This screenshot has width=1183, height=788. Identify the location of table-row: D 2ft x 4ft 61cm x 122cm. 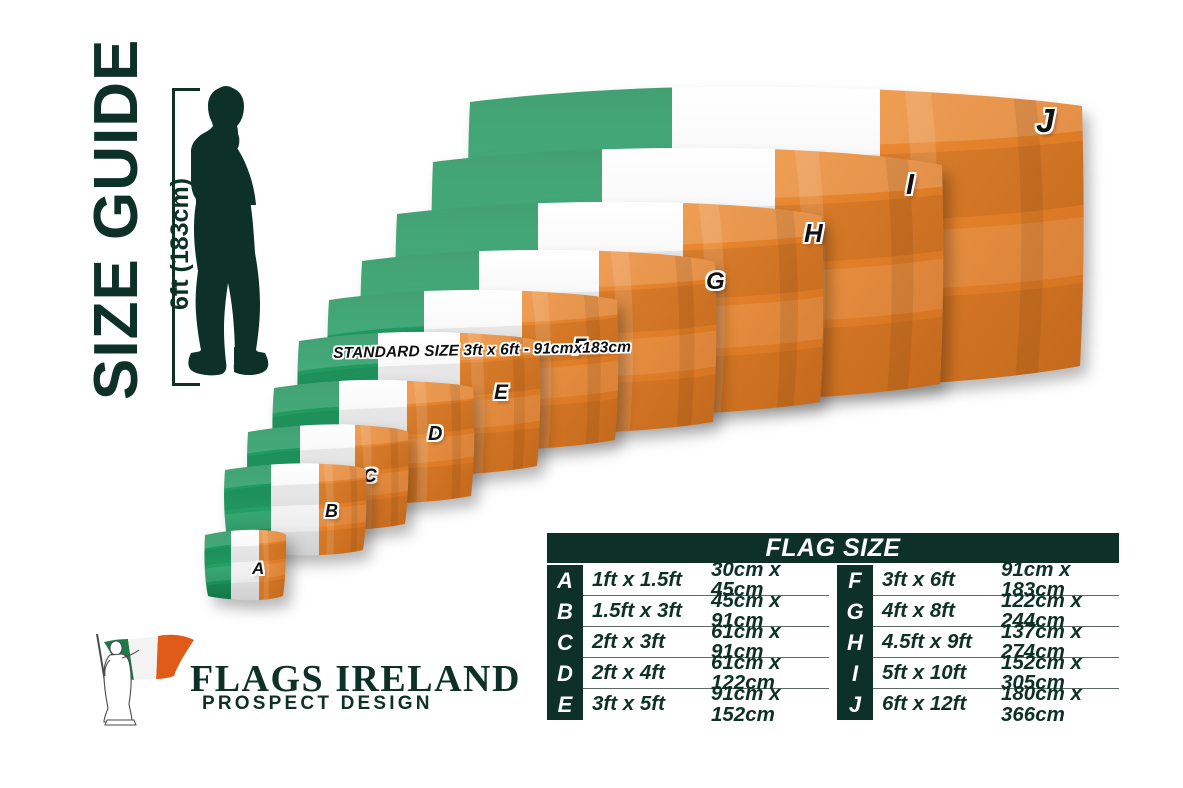
(688, 672).